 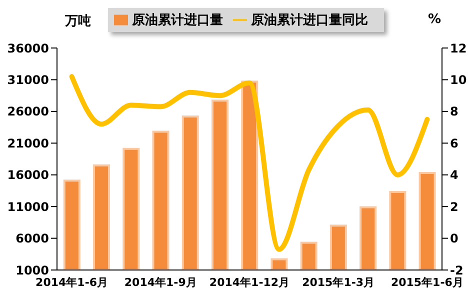 What do you see at coordinates (249, 282) in the screenshot?
I see `x-tick-label: 2014年1-12月` at bounding box center [249, 282].